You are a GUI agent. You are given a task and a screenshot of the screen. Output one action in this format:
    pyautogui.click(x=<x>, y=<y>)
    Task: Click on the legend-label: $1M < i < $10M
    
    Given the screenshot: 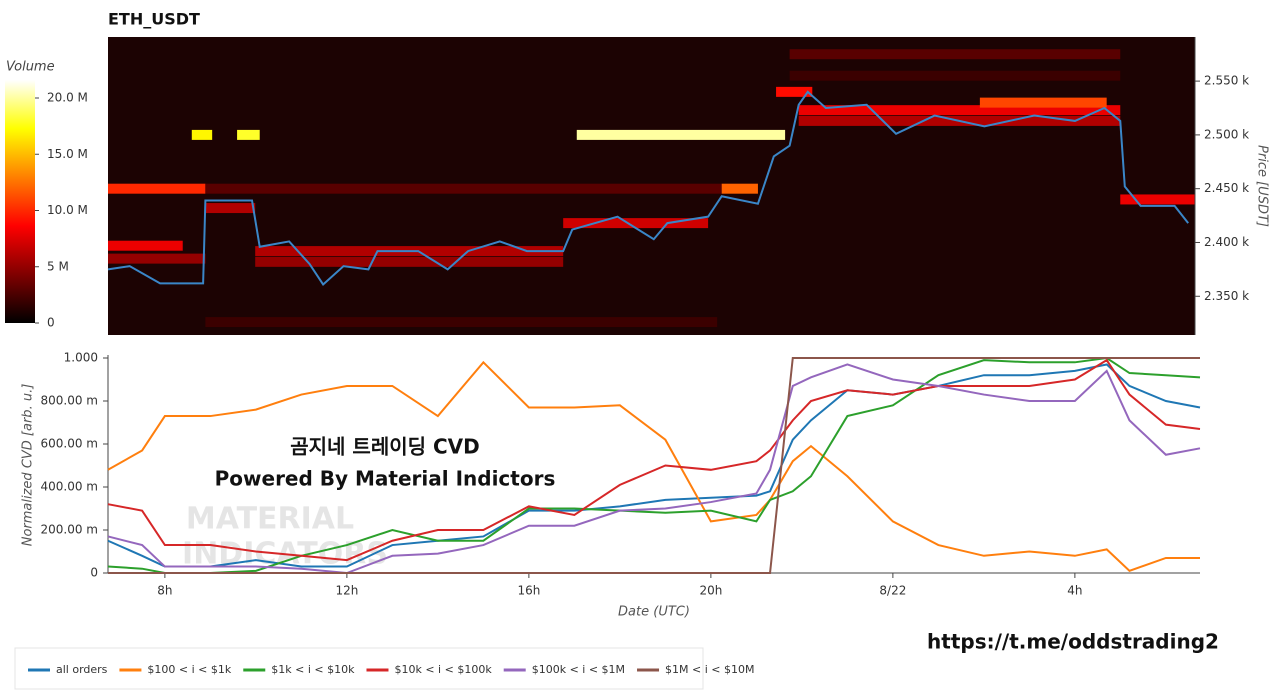 What is the action you would take?
    pyautogui.click(x=709, y=669)
    